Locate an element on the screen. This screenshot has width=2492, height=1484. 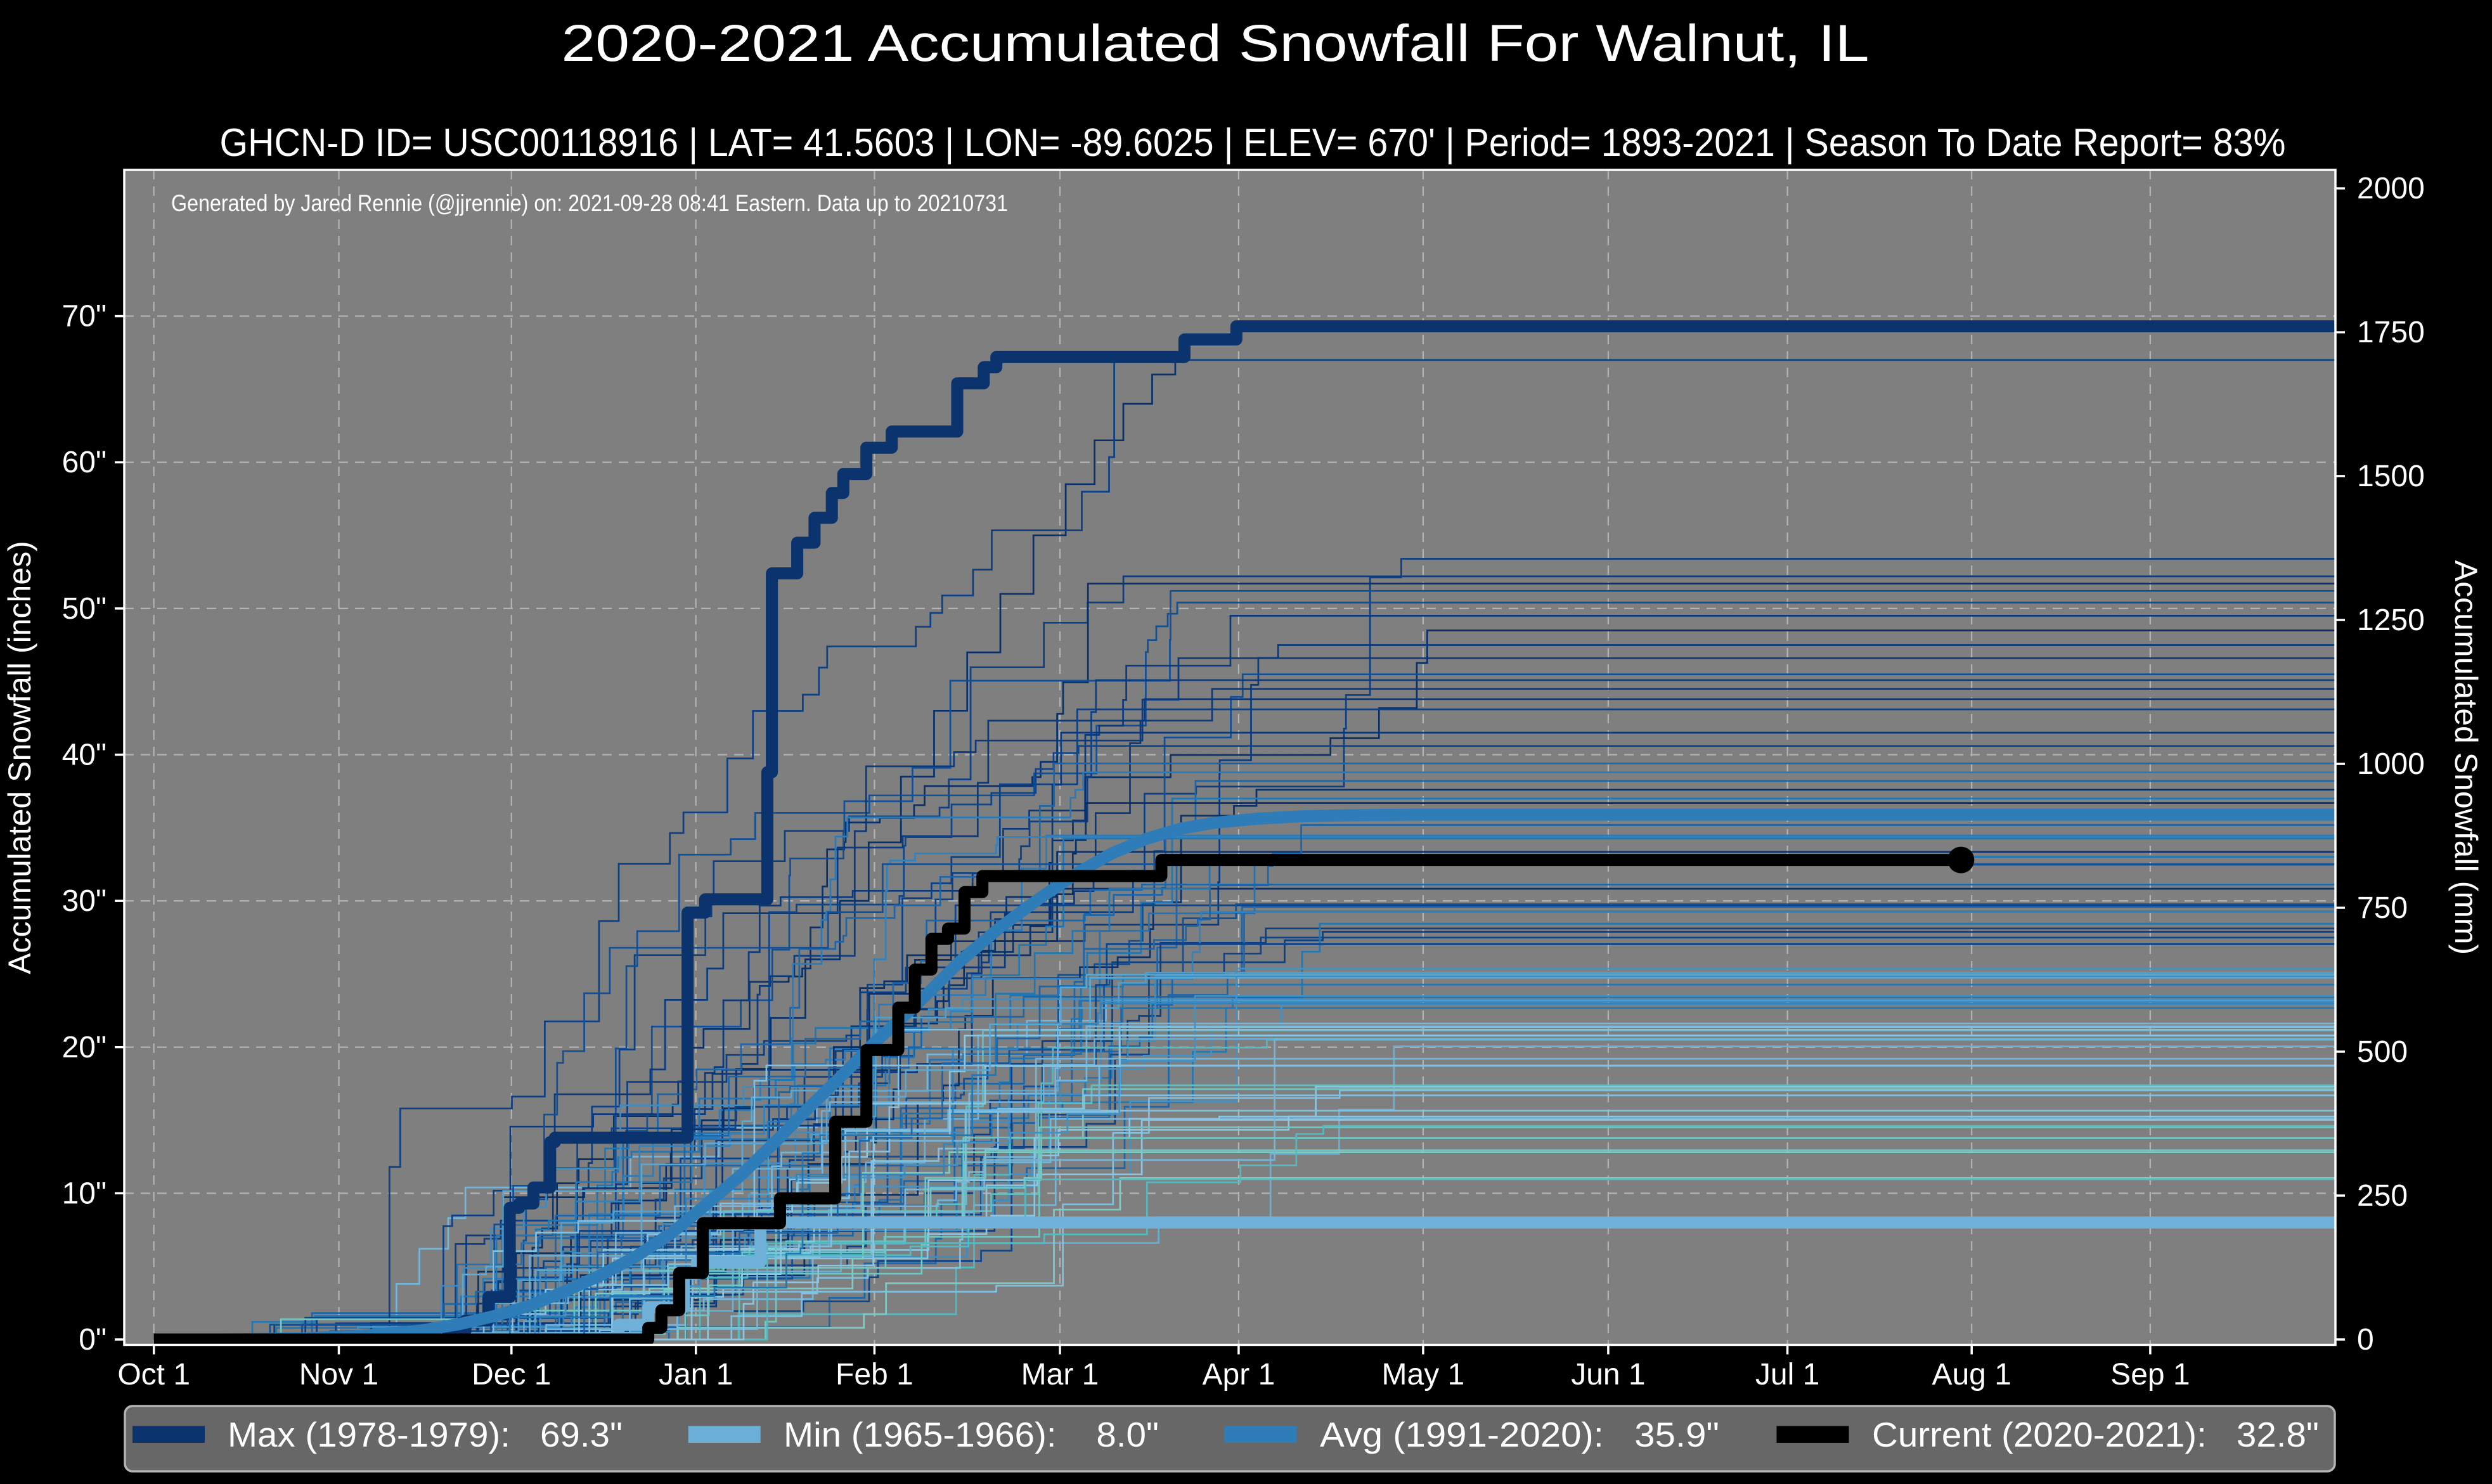
svg-text: Avg (1991-2020): 35.9" is located at coordinates (1520, 1434).